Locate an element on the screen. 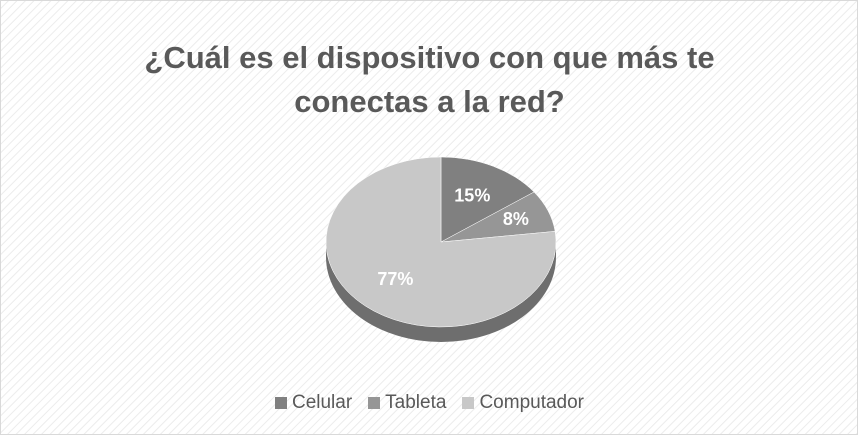 This screenshot has width=859, height=436. legend-item: Tableta is located at coordinates (407, 403).